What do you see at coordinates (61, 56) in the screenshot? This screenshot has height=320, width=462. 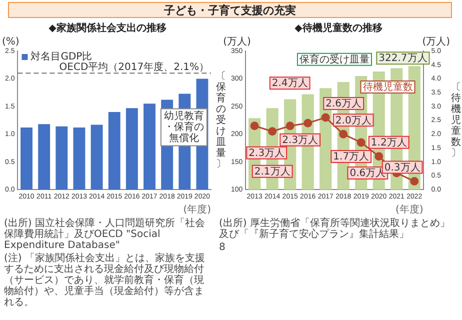 I see `legend-label: 対名目GDP比` at bounding box center [61, 56].